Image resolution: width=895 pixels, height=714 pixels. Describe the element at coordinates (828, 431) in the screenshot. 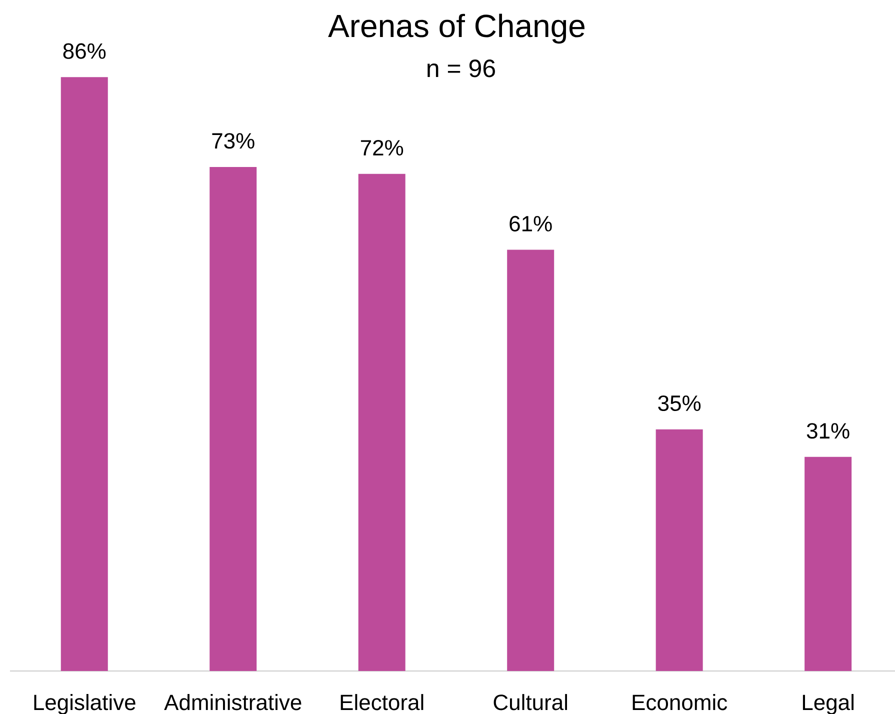

I see `data-label: 31%` at that location.